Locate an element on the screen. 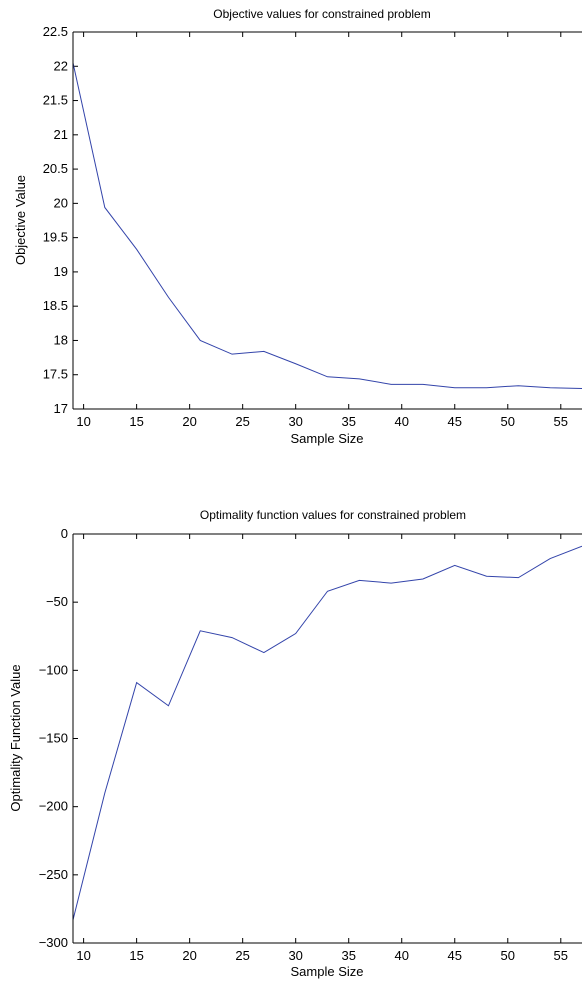 The width and height of the screenshot is (582, 981). y-tick-label: 19 is located at coordinates (61, 271).